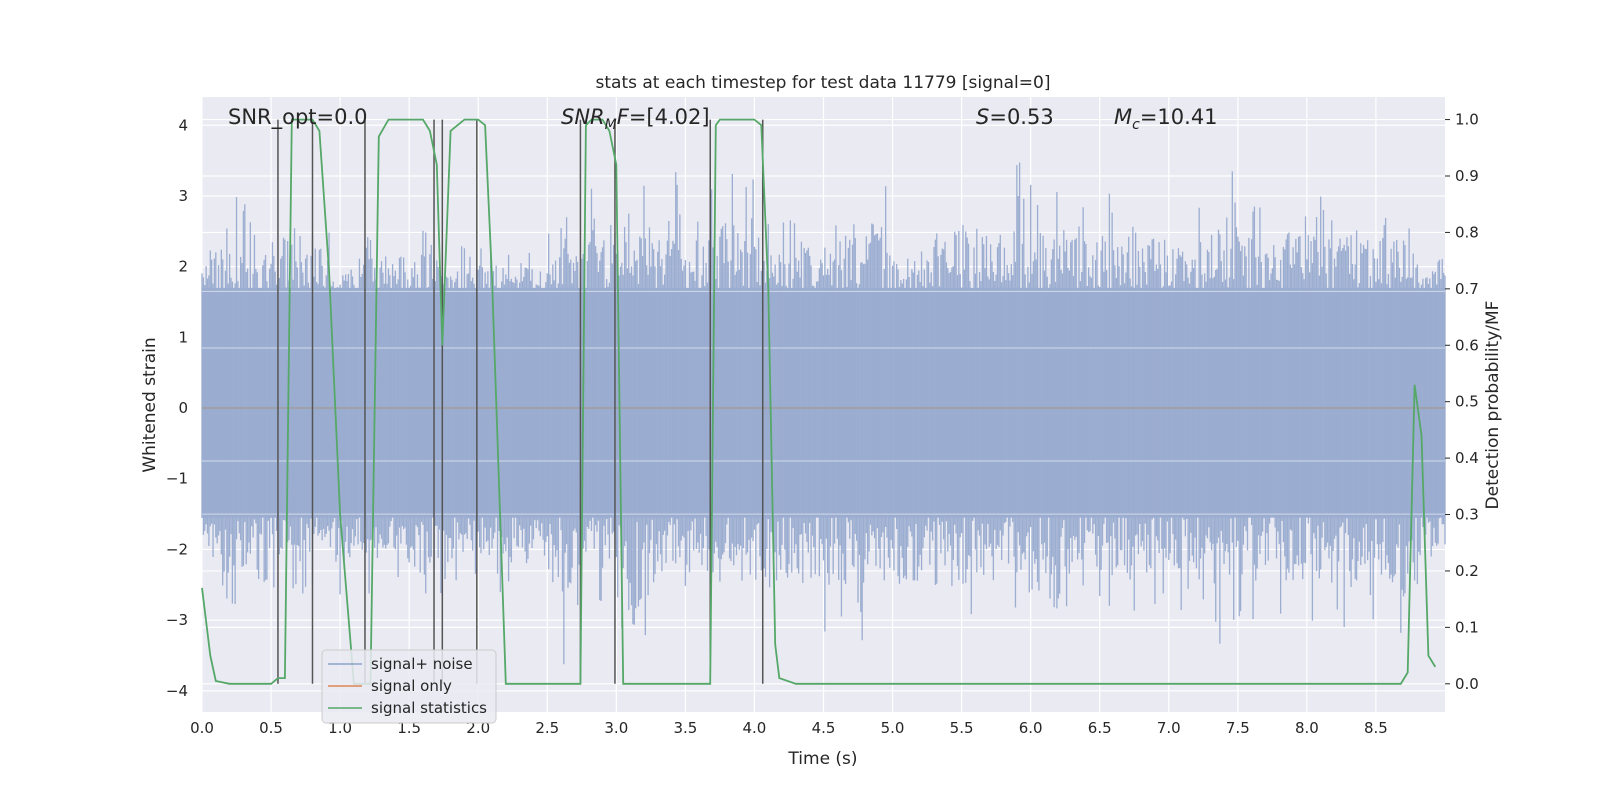 This screenshot has width=1600, height=804. I want to click on x-tick-label: 0.0, so click(202, 728).